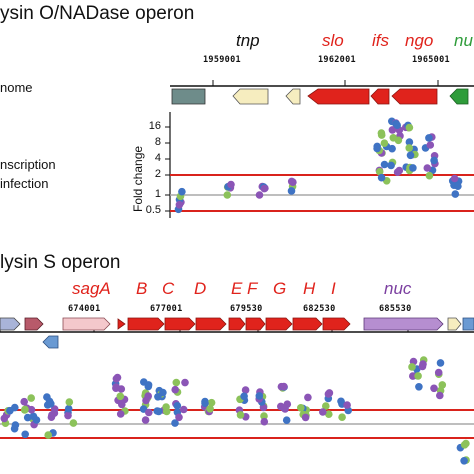  What do you see at coordinates (255, 324) in the screenshot?
I see `gene-arrow-sagF` at bounding box center [255, 324].